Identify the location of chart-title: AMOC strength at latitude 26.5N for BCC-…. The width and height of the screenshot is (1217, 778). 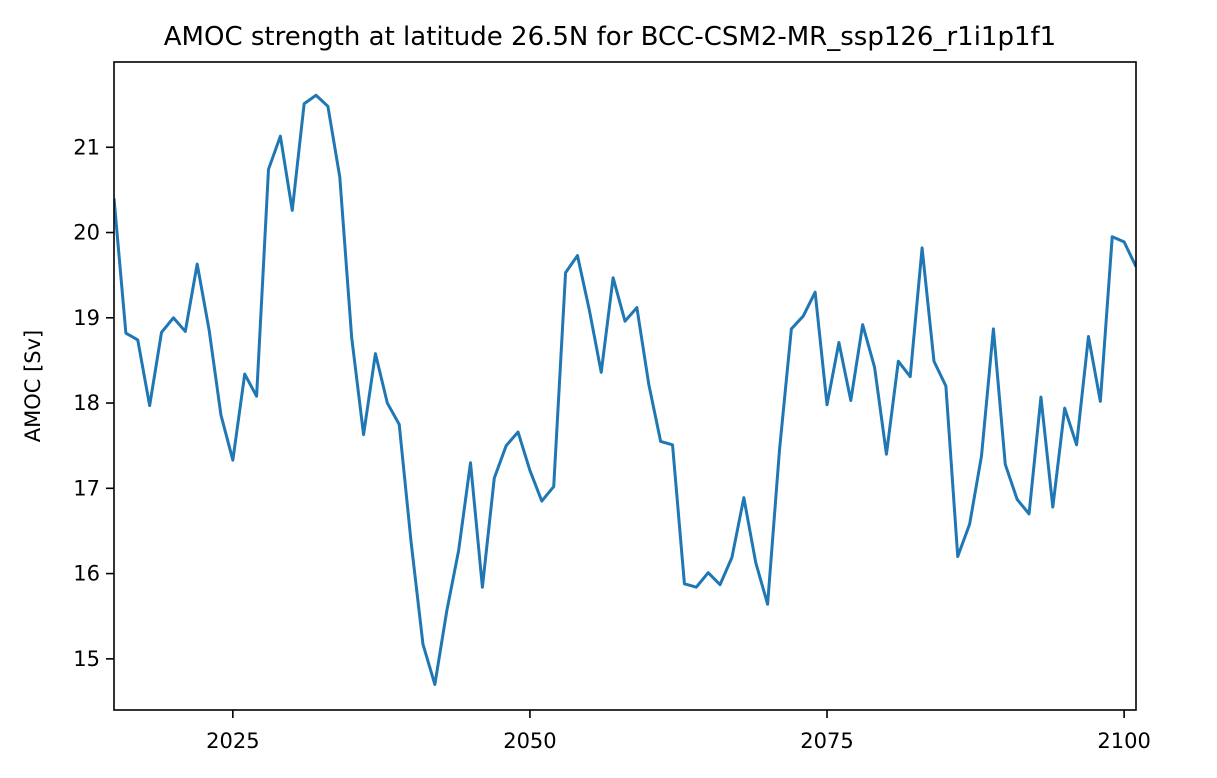
(610, 37).